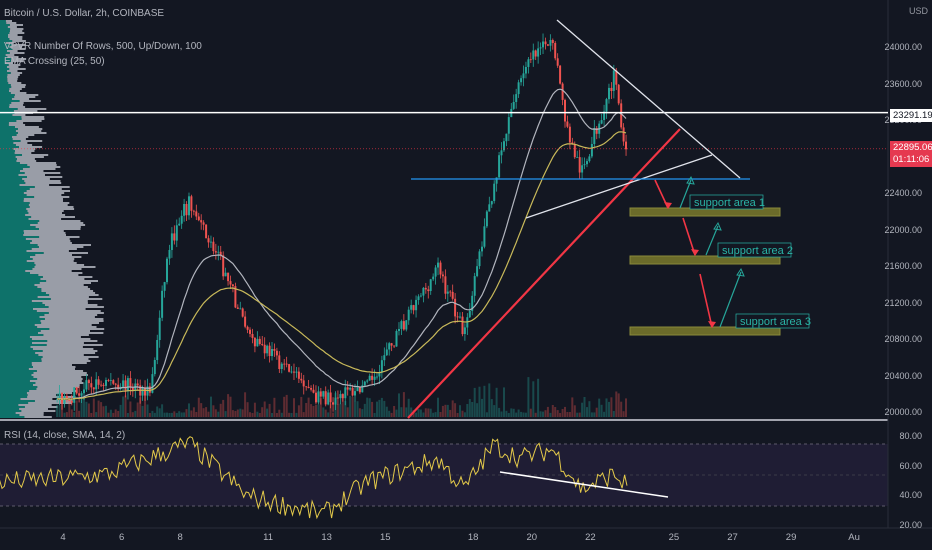  What do you see at coordinates (65, 435) in the screenshot?
I see `rsi-indicator-label: RSI (14, close, SMA, 14, 2)` at bounding box center [65, 435].